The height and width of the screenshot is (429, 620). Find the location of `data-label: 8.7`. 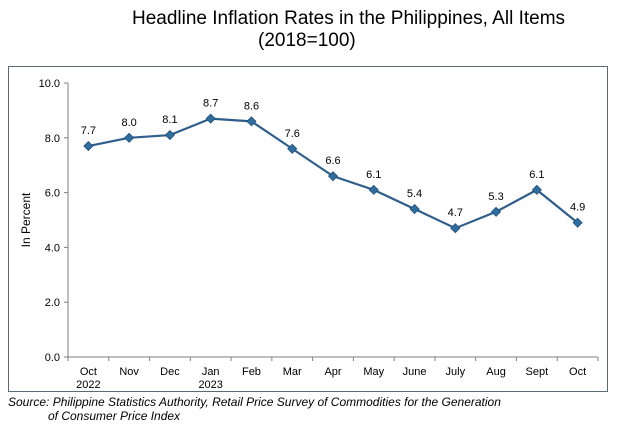

data-label: 8.7 is located at coordinates (210, 104).